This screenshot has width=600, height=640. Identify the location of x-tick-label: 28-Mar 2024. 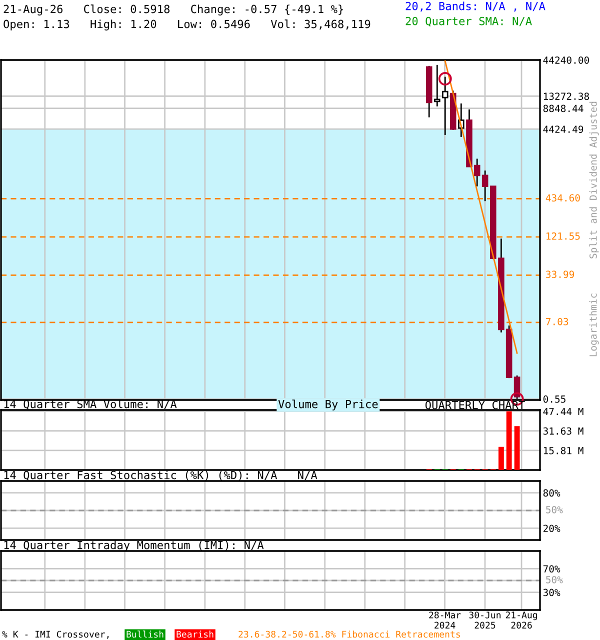
(445, 620).